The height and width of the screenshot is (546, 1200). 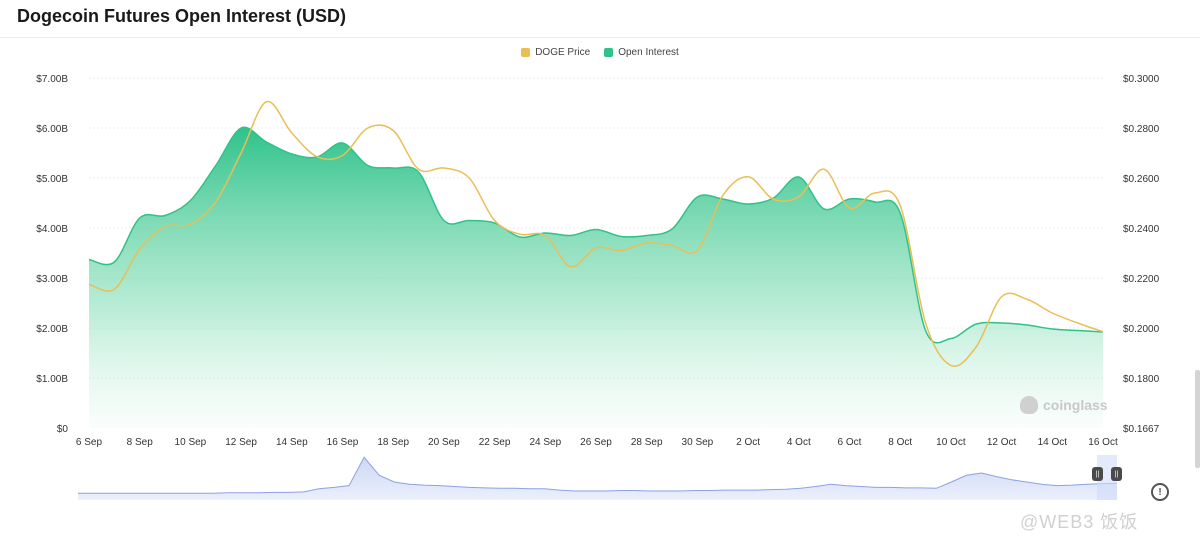 I want to click on x-tick-label: 26 Sep, so click(x=596, y=442).